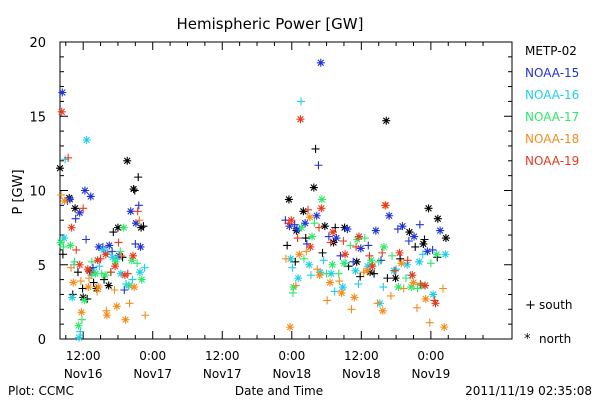 The height and width of the screenshot is (400, 600). Describe the element at coordinates (552, 95) in the screenshot. I see `legend-series-label: NOAA-16` at that location.